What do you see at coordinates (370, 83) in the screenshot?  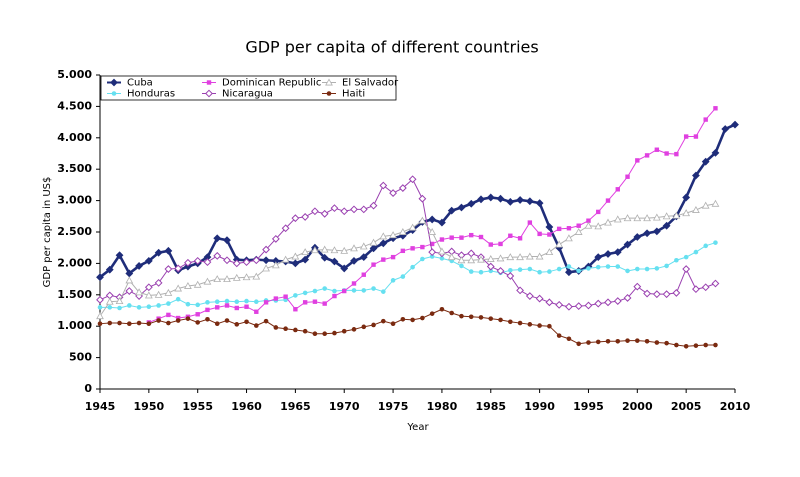 I see `legend-label: El Salvador` at bounding box center [370, 83].